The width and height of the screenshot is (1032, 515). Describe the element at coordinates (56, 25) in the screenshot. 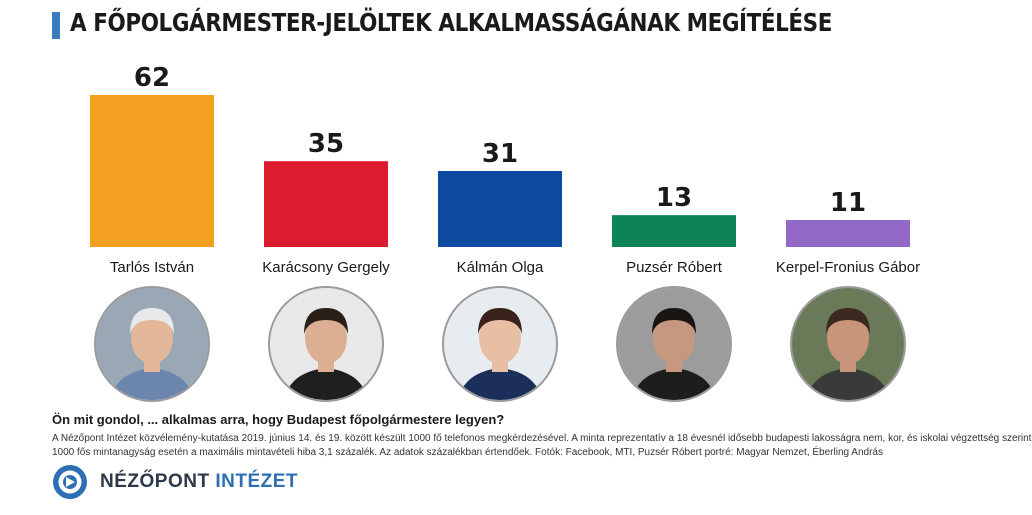

I see `title-accent-bar` at that location.